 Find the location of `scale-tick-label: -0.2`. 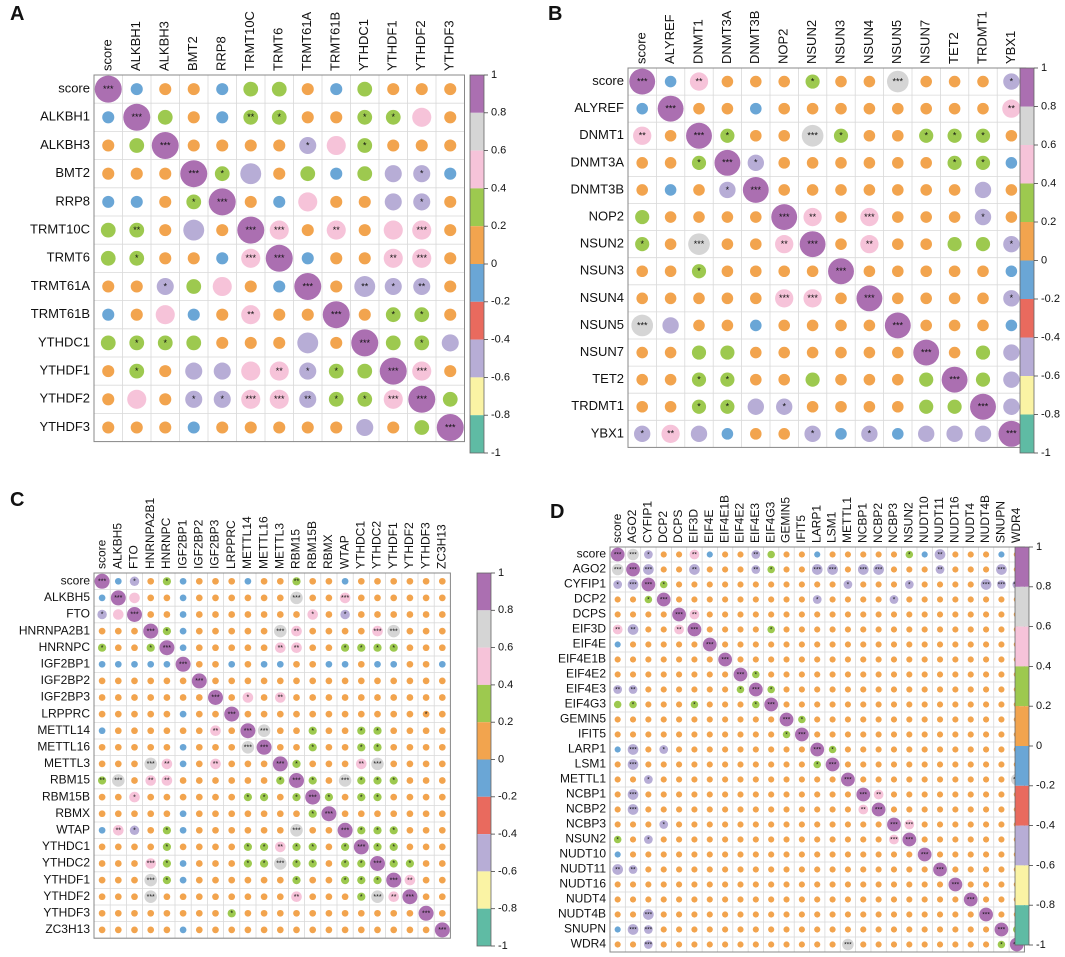

scale-tick-label: -0.2 is located at coordinates (1045, 786).